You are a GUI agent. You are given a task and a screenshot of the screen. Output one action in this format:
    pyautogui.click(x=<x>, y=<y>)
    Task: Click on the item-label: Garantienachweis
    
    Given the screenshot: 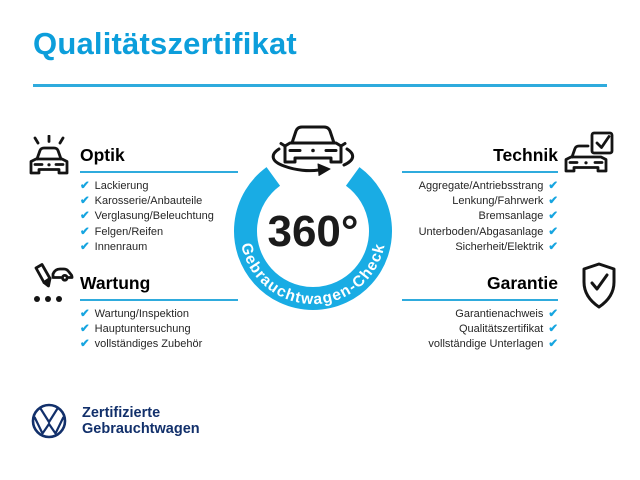 What is the action you would take?
    pyautogui.click(x=499, y=314)
    